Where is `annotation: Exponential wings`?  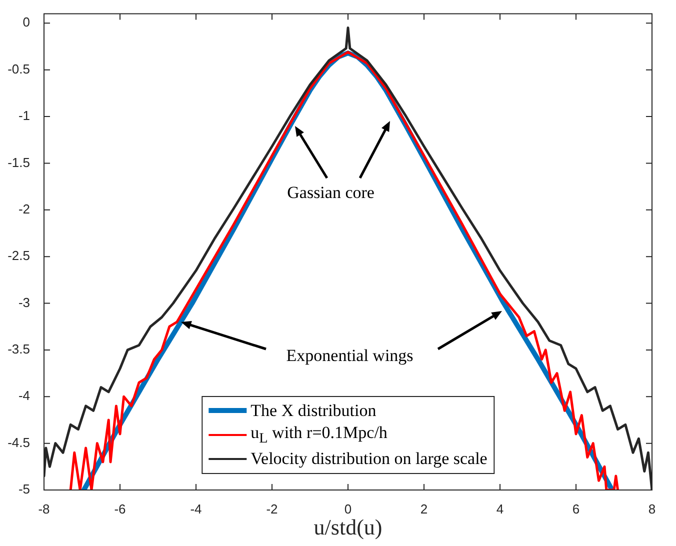
annotation: Exponential wings is located at coordinates (350, 356).